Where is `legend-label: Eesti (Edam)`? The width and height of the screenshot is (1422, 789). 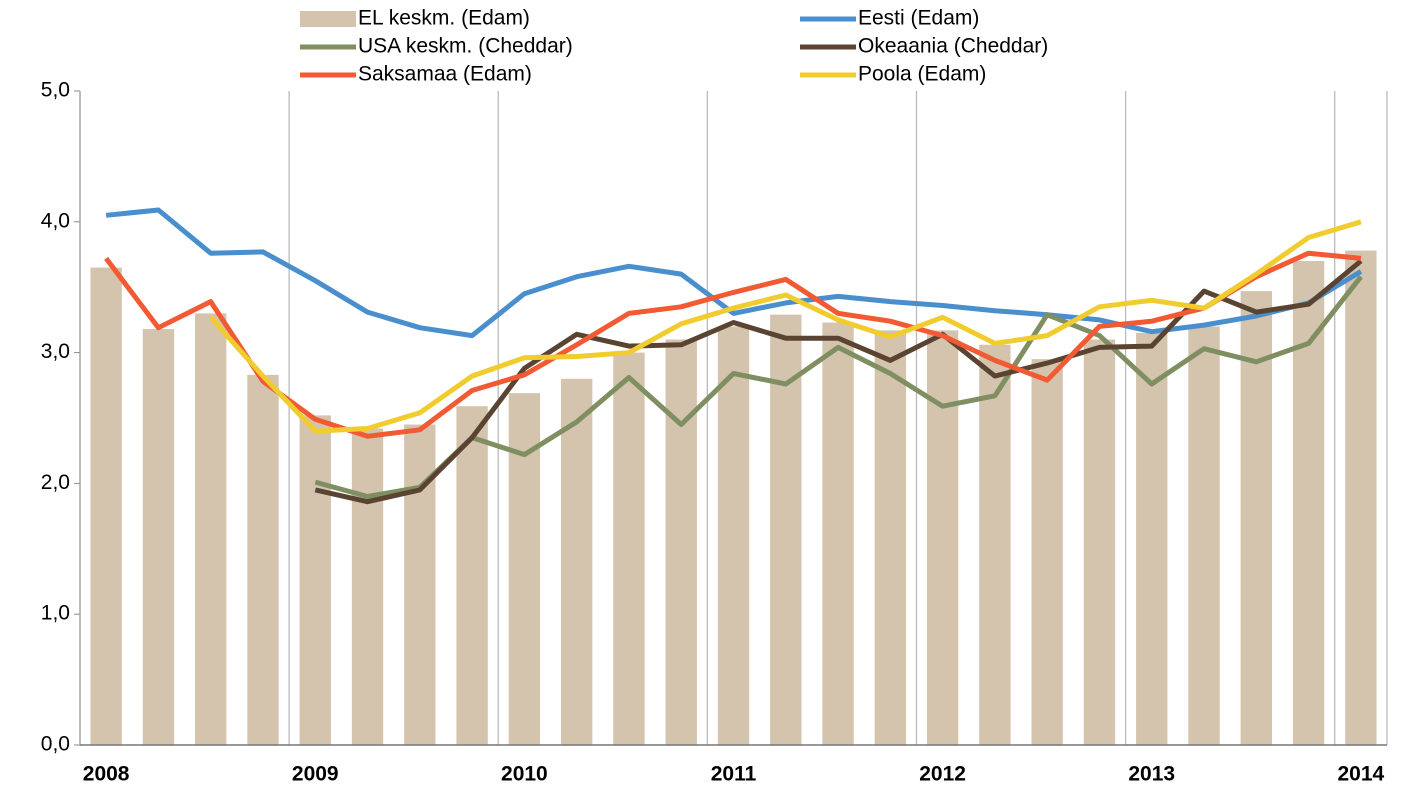 legend-label: Eesti (Edam) is located at coordinates (918, 18).